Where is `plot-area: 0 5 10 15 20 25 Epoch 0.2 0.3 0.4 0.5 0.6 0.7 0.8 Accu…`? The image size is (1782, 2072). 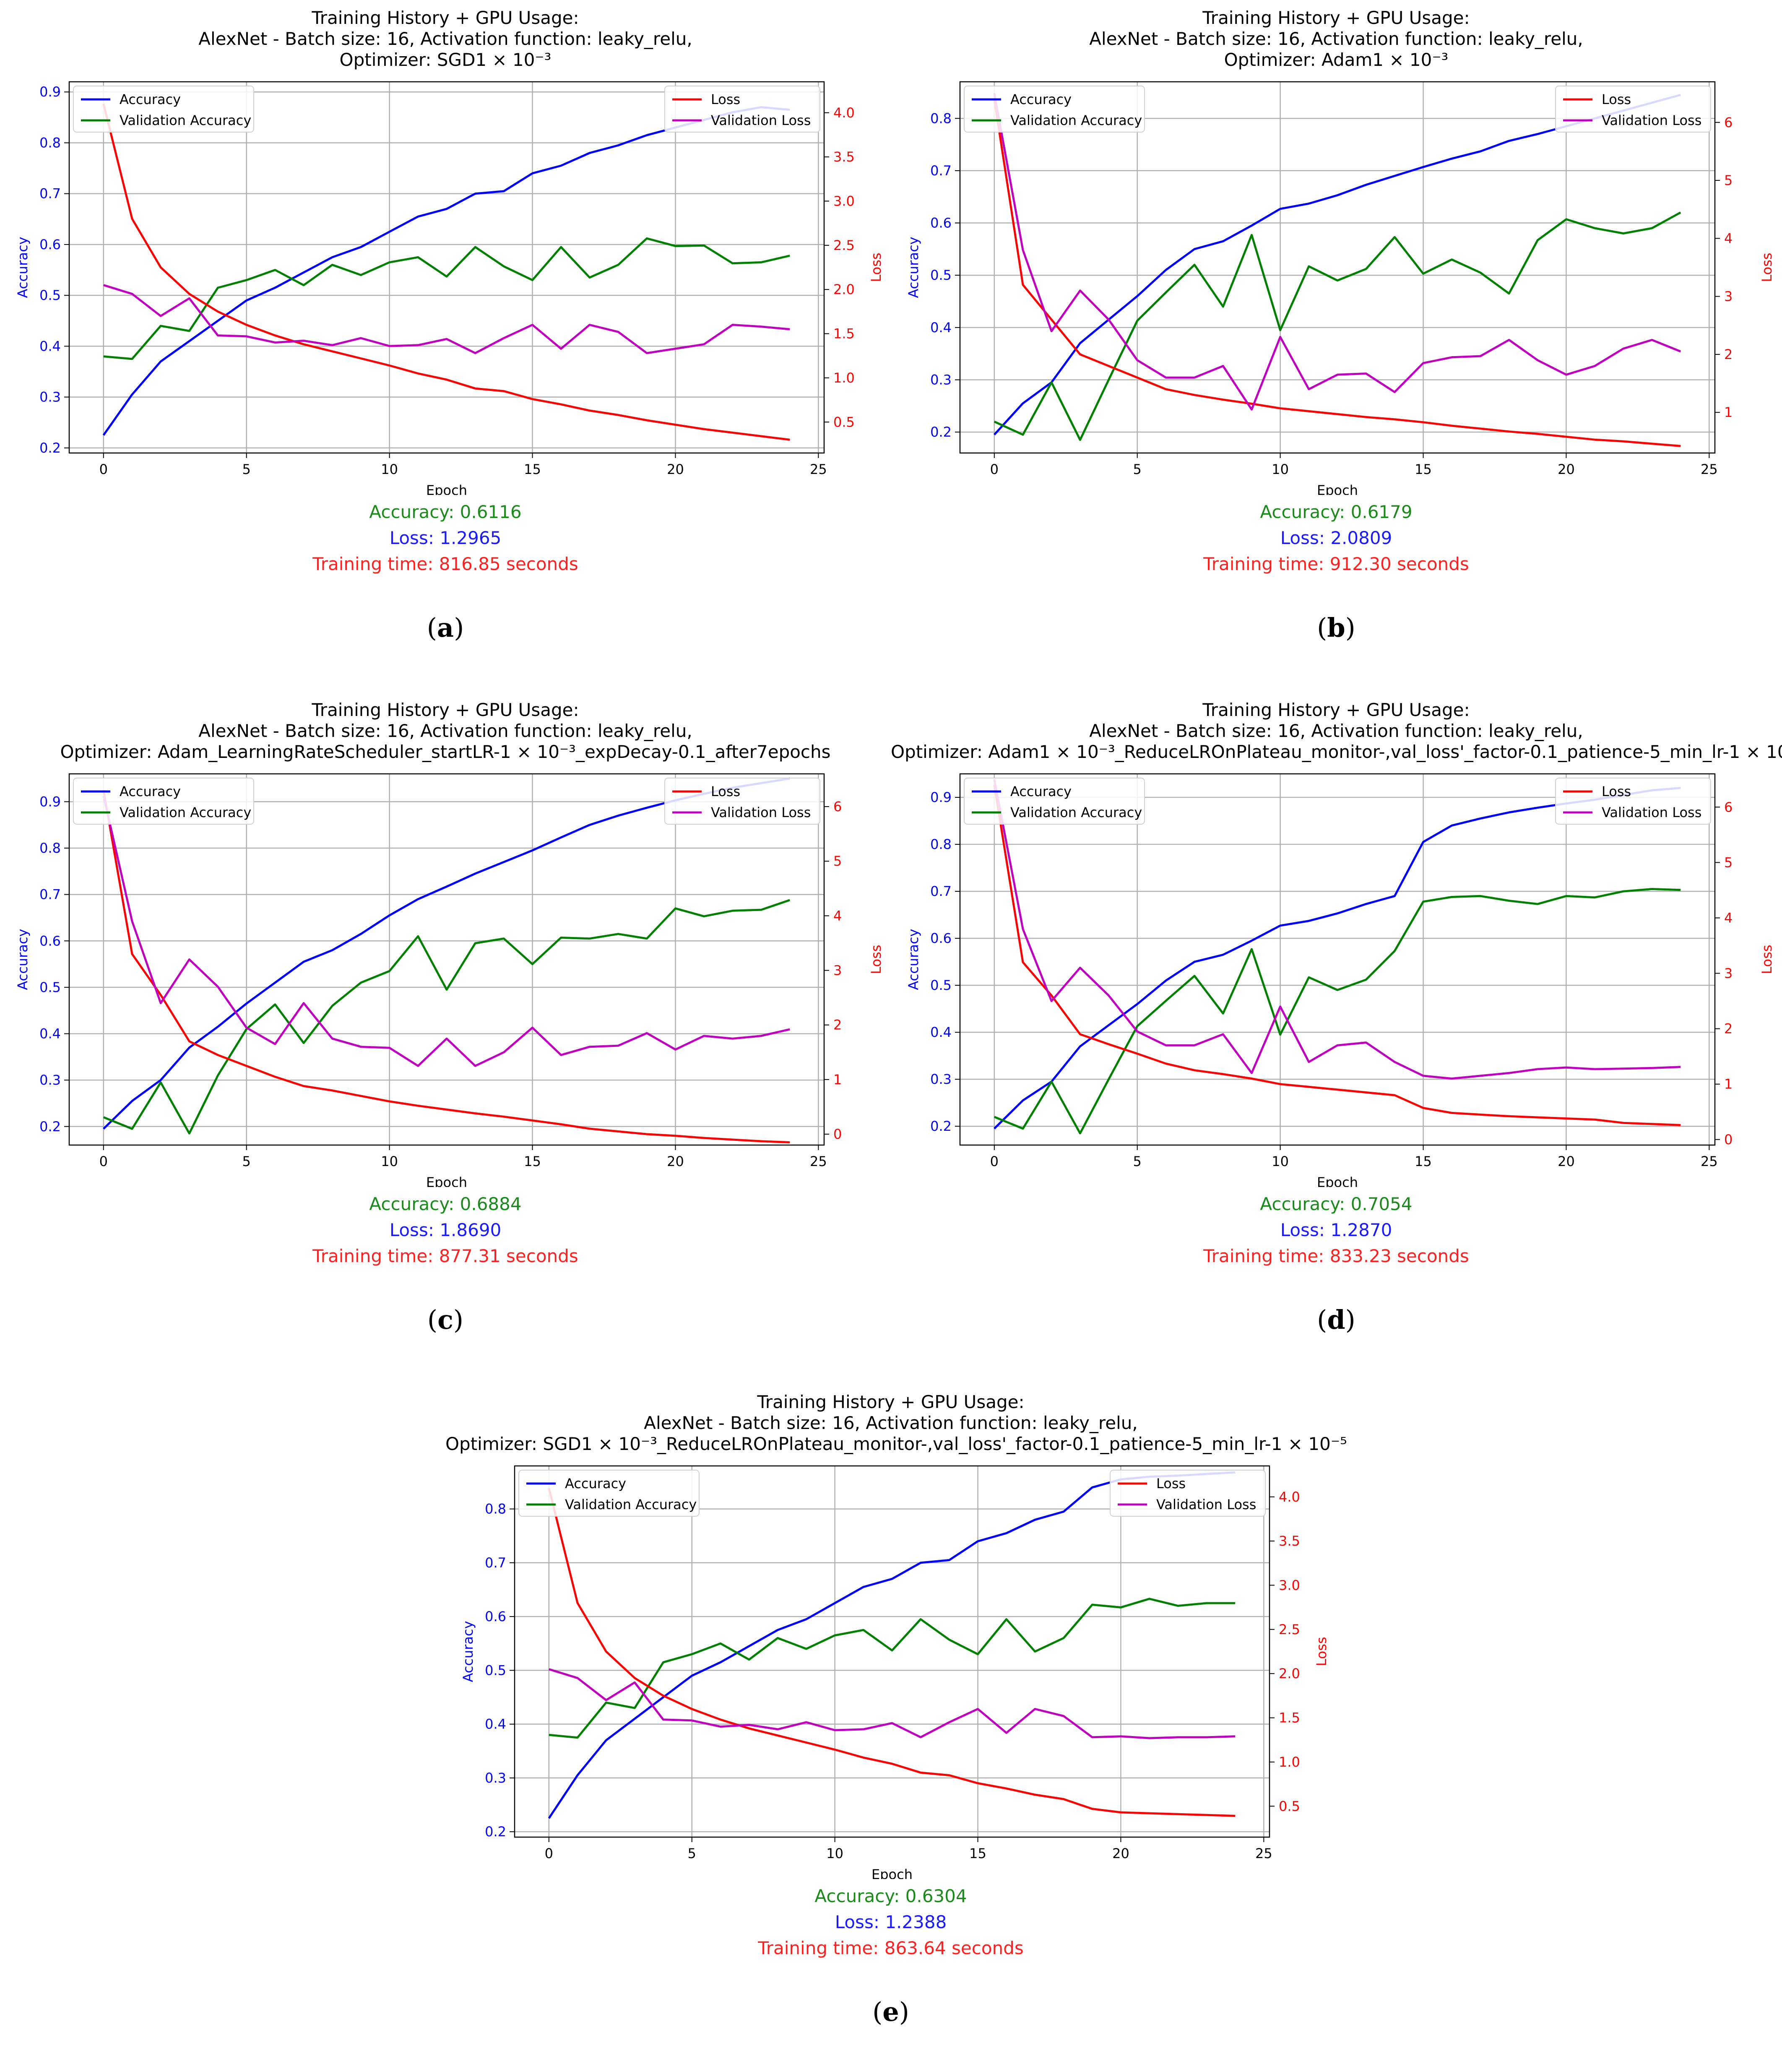 plot-area: 0 5 10 15 20 25 Epoch 0.2 0.3 0.4 0.5 0.6 0.7 0.8 Accu… is located at coordinates (894, 1672).